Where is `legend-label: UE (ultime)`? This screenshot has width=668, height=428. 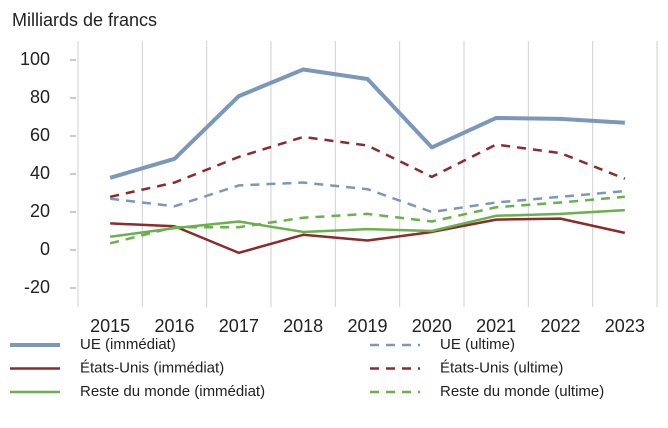 legend-label: UE (ultime) is located at coordinates (477, 344).